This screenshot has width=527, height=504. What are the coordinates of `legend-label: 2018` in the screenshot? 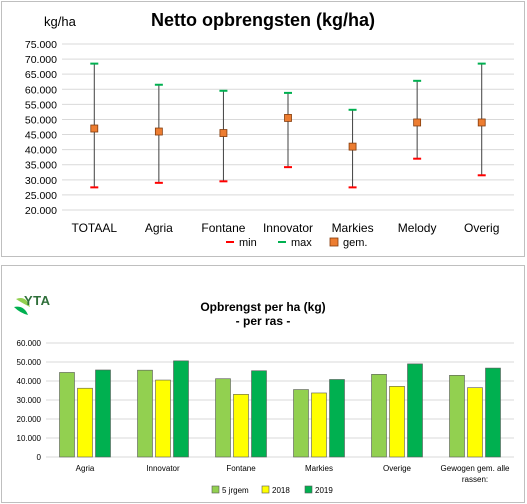 It's located at (281, 490).